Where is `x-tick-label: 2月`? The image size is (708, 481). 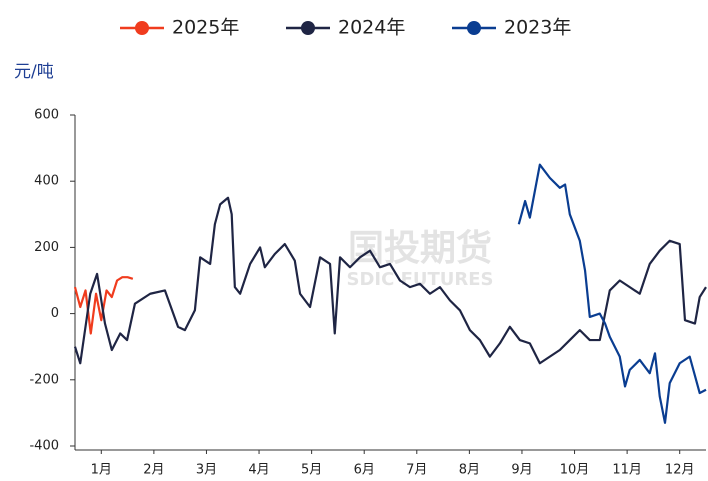
x-tick-label: 2月 is located at coordinates (153, 470).